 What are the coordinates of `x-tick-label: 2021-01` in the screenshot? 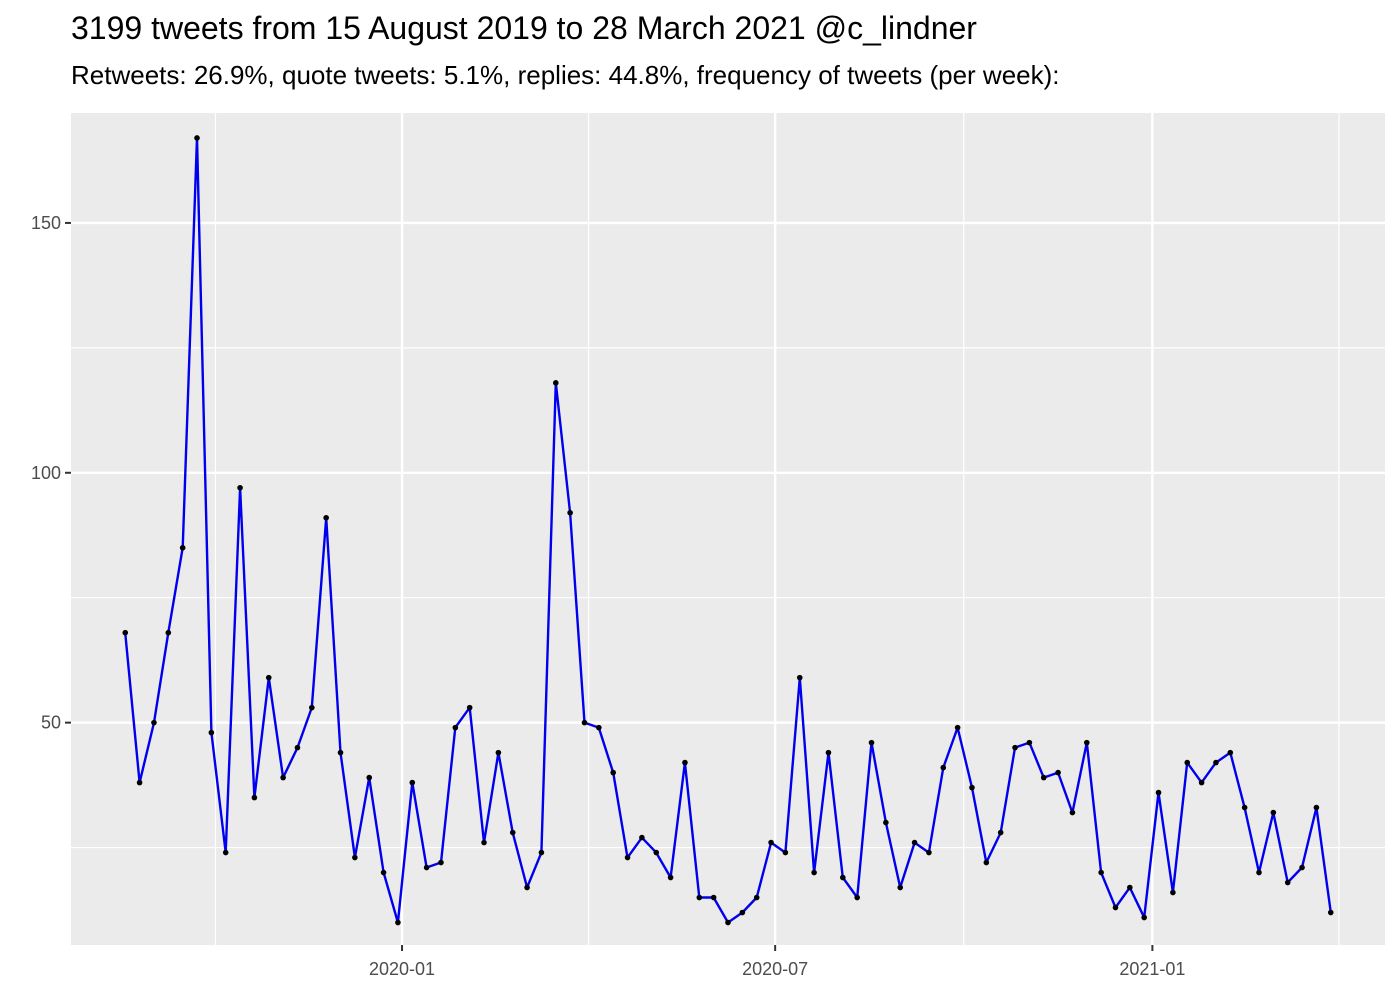 It's located at (1152, 969).